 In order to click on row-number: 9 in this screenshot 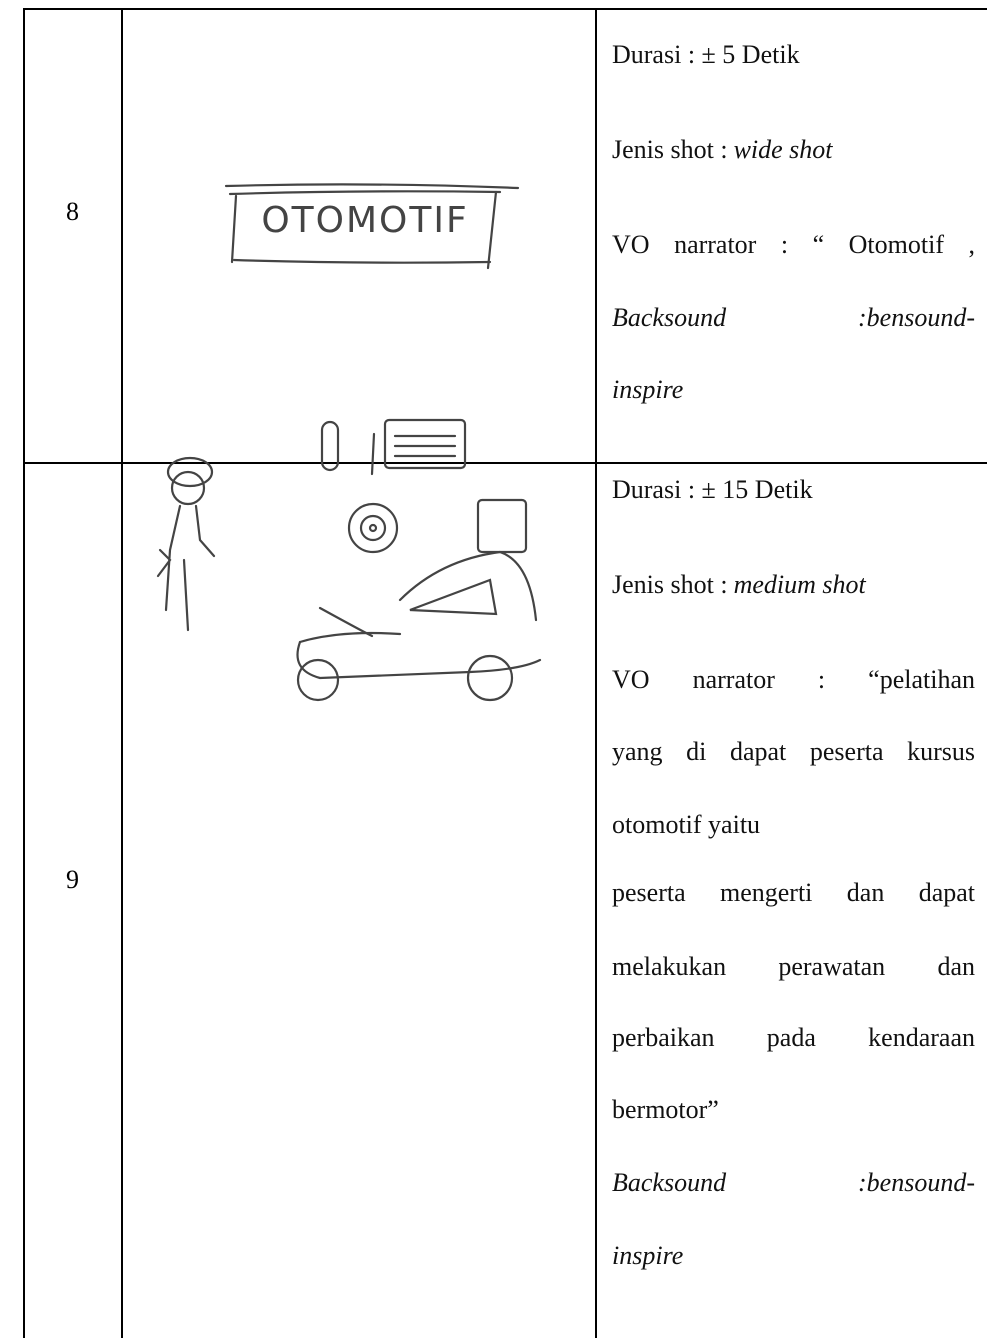, I will do `click(72, 879)`.